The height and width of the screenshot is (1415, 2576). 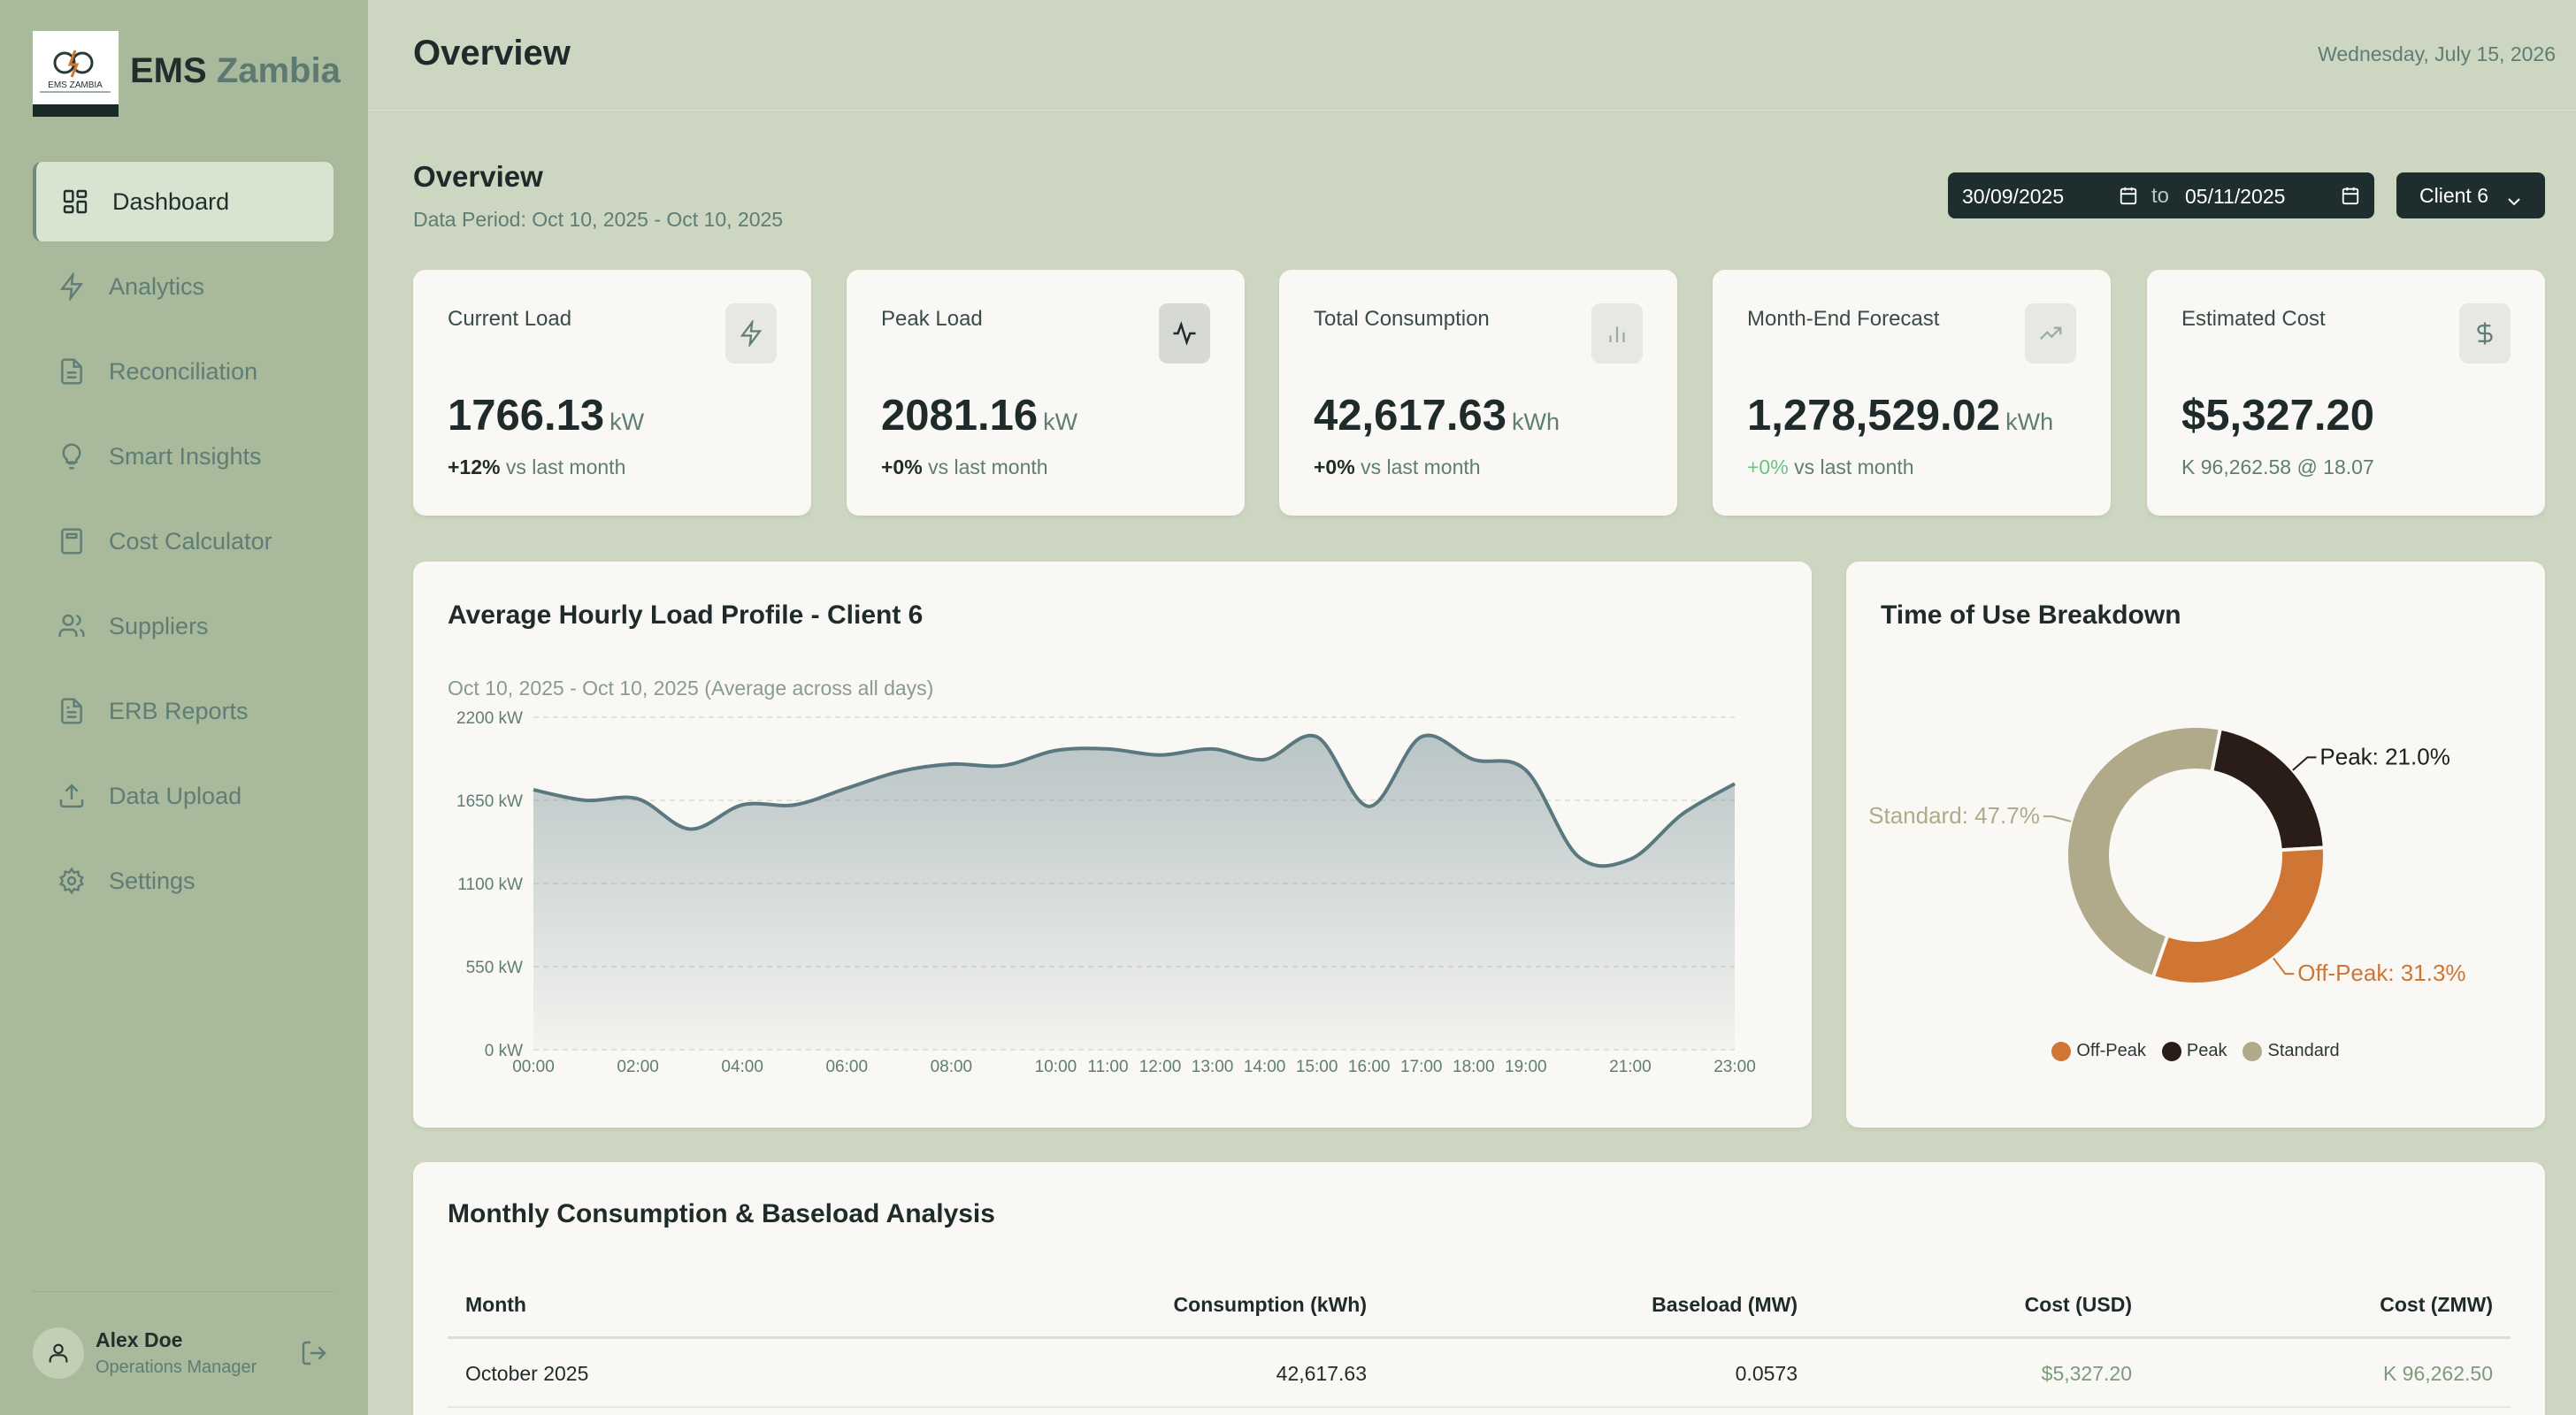 I want to click on user-icon, so click(x=58, y=1353).